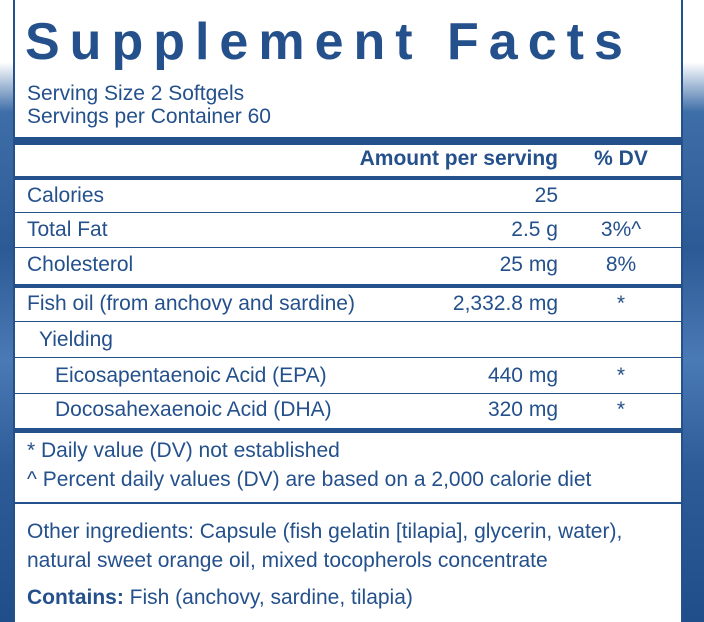 The image size is (704, 622). I want to click on nutrient-amount: 2.5 g, so click(534, 229).